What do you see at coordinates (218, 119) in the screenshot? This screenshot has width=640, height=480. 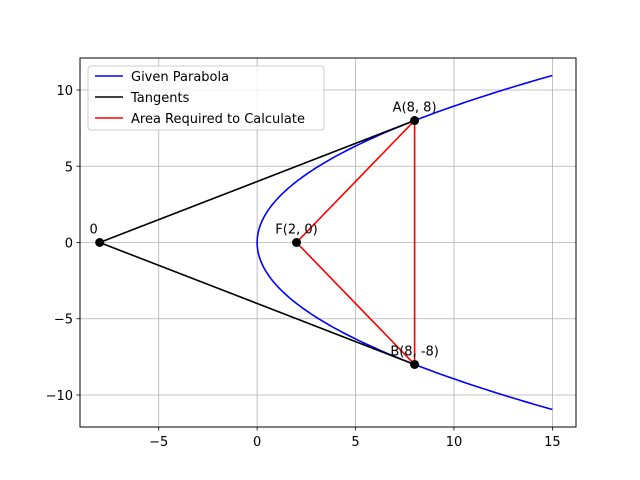 I see `legend-label: Area Required to Calculate` at bounding box center [218, 119].